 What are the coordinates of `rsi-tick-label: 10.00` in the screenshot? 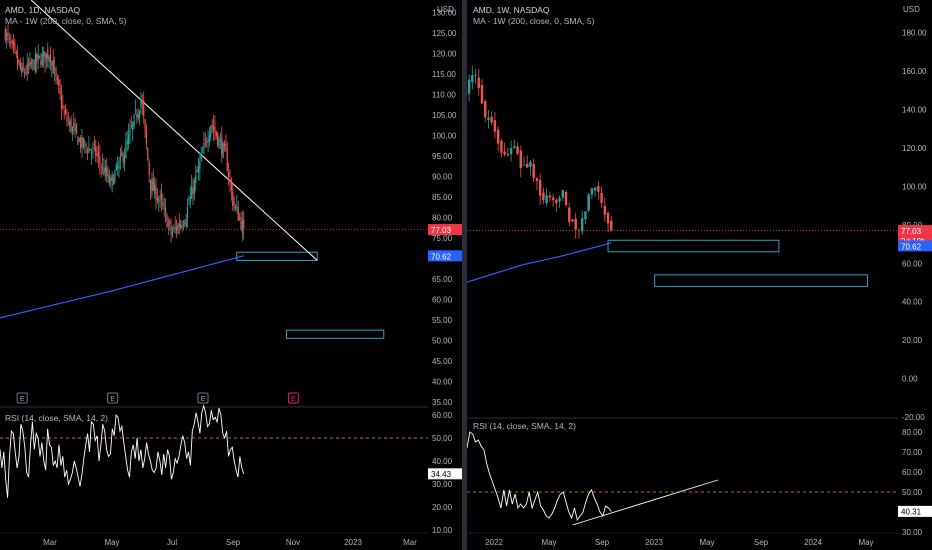 It's located at (442, 530).